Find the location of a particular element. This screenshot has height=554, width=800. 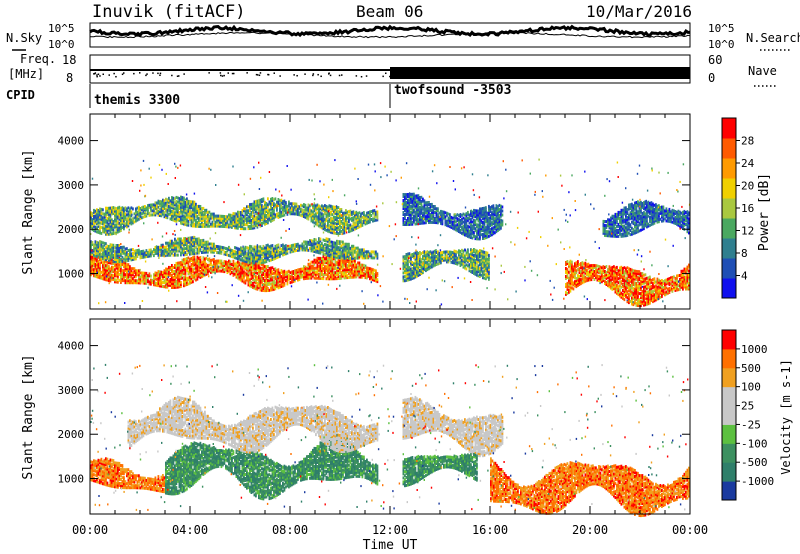

nave-tick-bottom: 0 is located at coordinates (711, 78).